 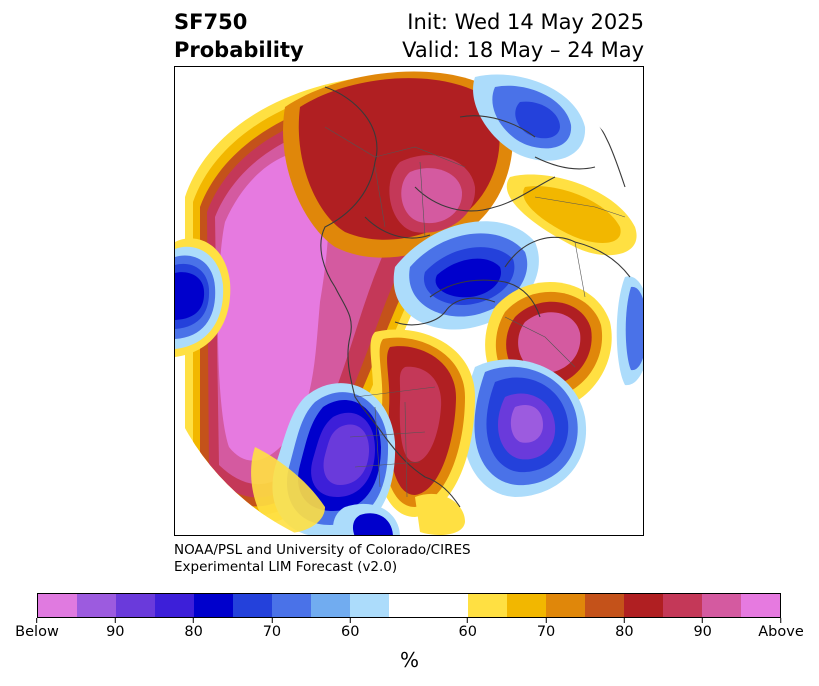 I want to click on variable-title: SF750, so click(x=211, y=22).